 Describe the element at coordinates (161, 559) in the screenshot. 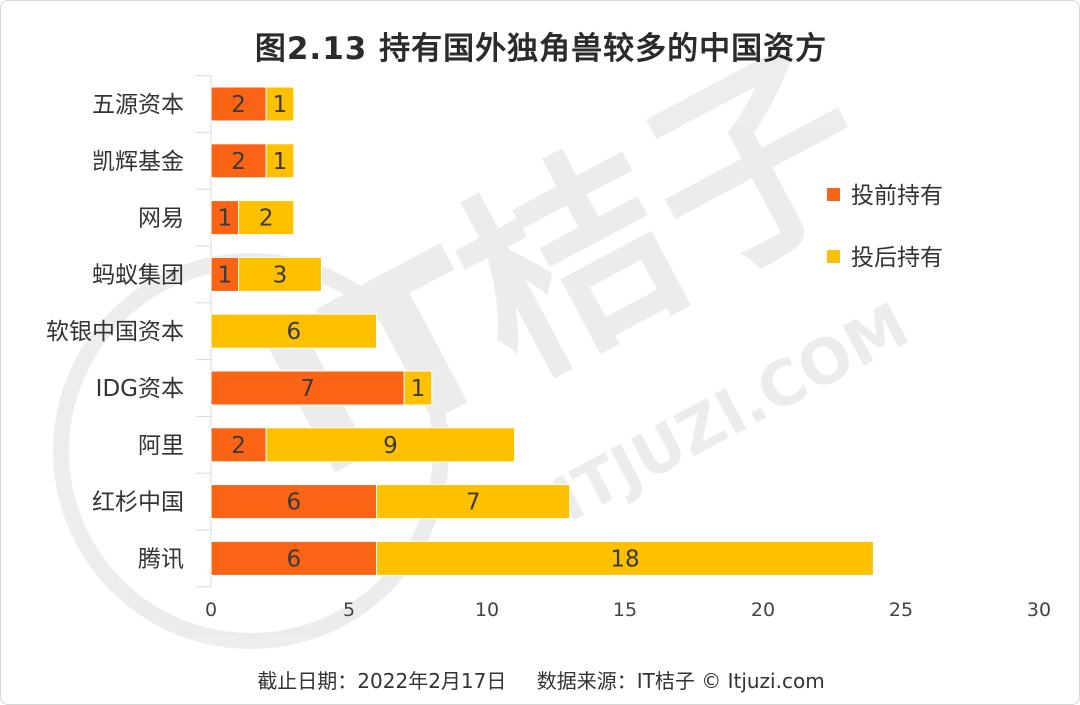

I see `category-label: 腾讯` at that location.